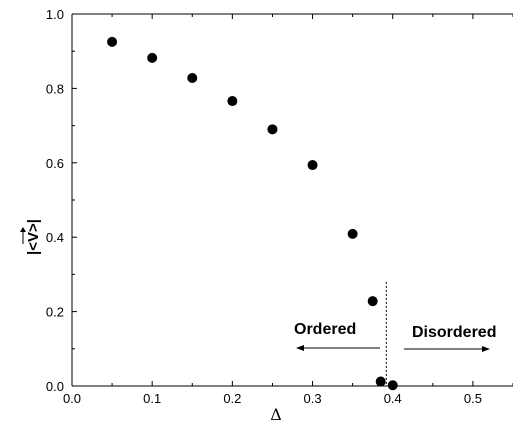 The height and width of the screenshot is (425, 513). I want to click on x-tick-label: 0.1, so click(152, 398).